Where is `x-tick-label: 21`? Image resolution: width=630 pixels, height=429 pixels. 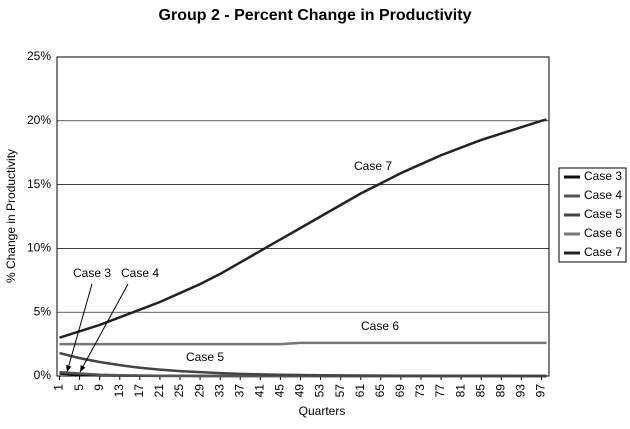 x-tick-label: 21 is located at coordinates (159, 391).